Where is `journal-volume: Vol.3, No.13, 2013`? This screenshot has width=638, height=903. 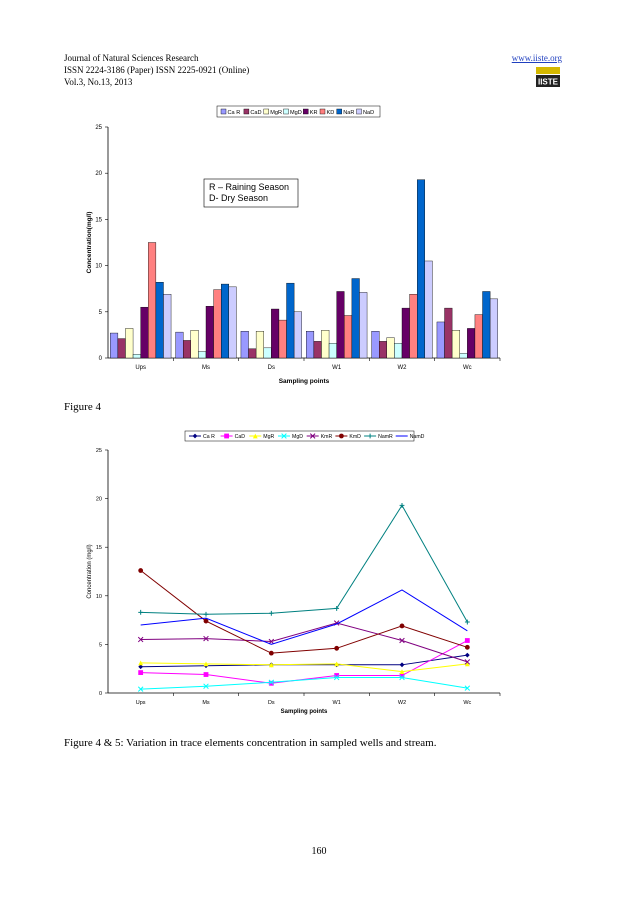
journal-volume: Vol.3, No.13, 2013 is located at coordinates (98, 82).